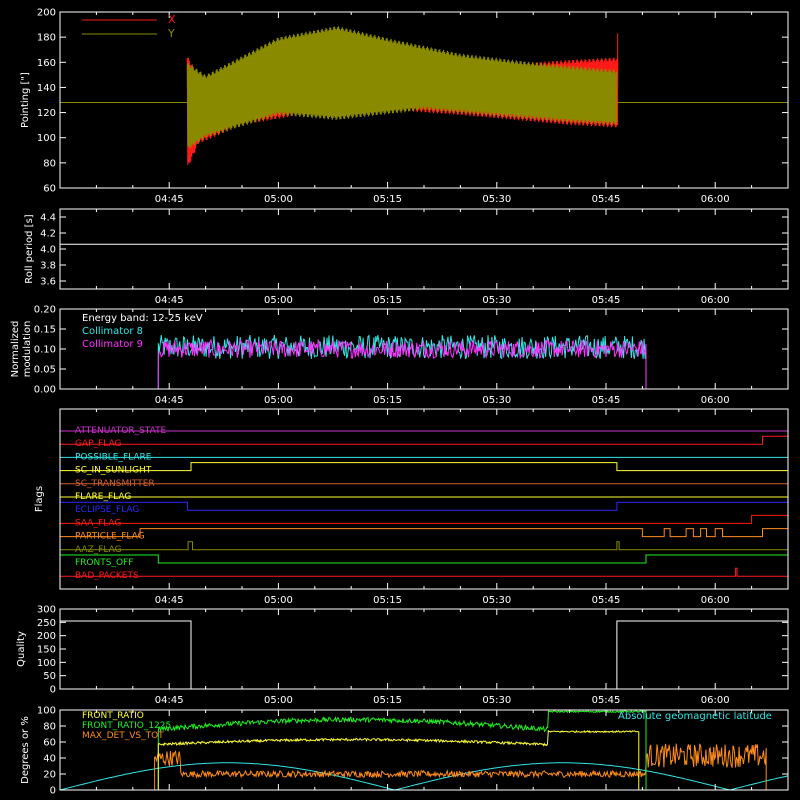 The width and height of the screenshot is (800, 800). What do you see at coordinates (112, 331) in the screenshot?
I see `collimator-8-label: Collimator 8` at bounding box center [112, 331].